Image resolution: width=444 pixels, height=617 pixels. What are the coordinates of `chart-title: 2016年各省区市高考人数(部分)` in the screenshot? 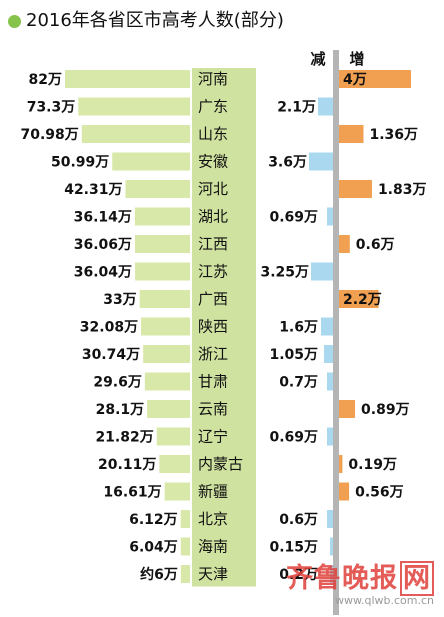 It's located at (155, 20).